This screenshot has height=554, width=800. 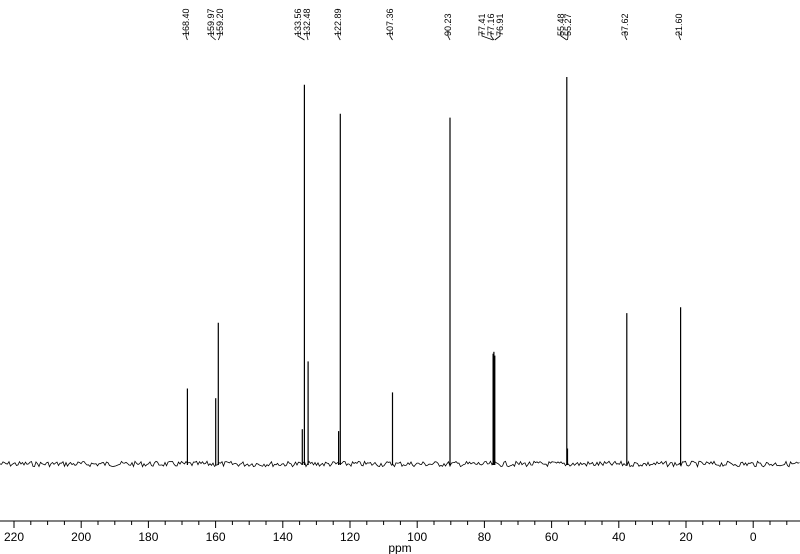 I want to click on x-tick-label-220: 220, so click(x=14, y=537).